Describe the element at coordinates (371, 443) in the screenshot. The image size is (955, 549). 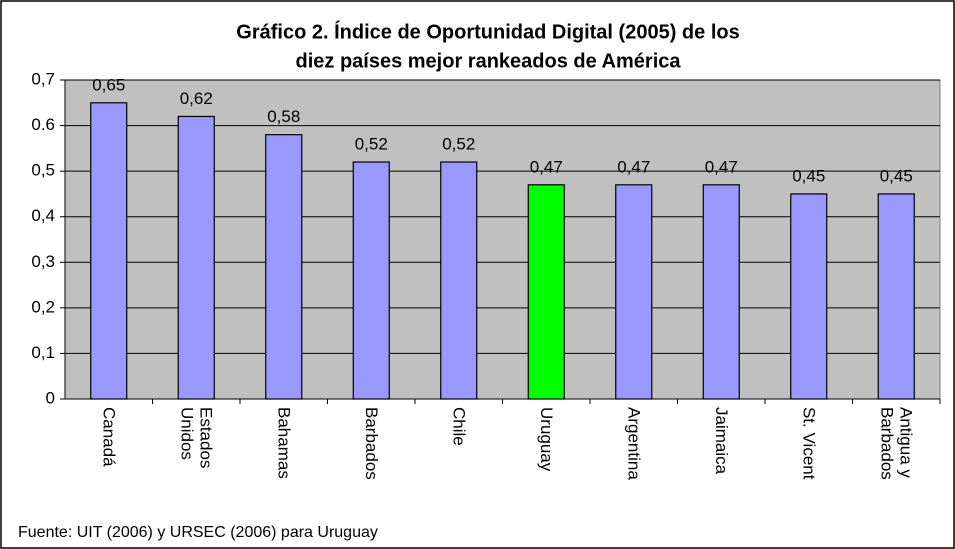
I see `x-tick-label: Barbados` at that location.